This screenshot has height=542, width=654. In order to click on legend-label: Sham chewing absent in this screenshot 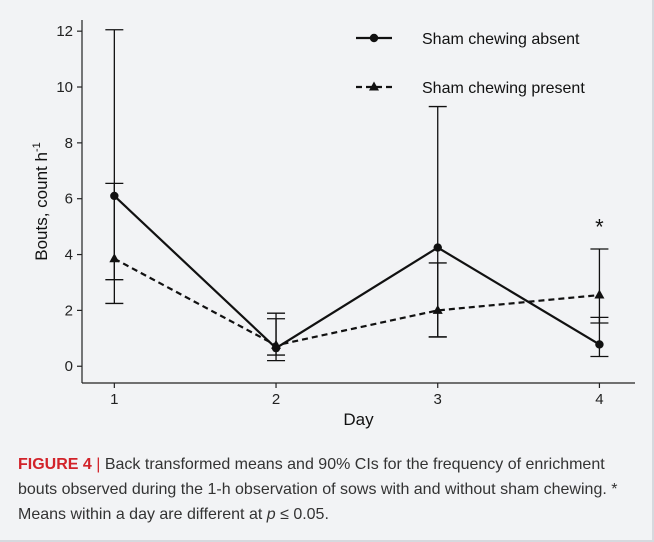, I will do `click(501, 39)`.